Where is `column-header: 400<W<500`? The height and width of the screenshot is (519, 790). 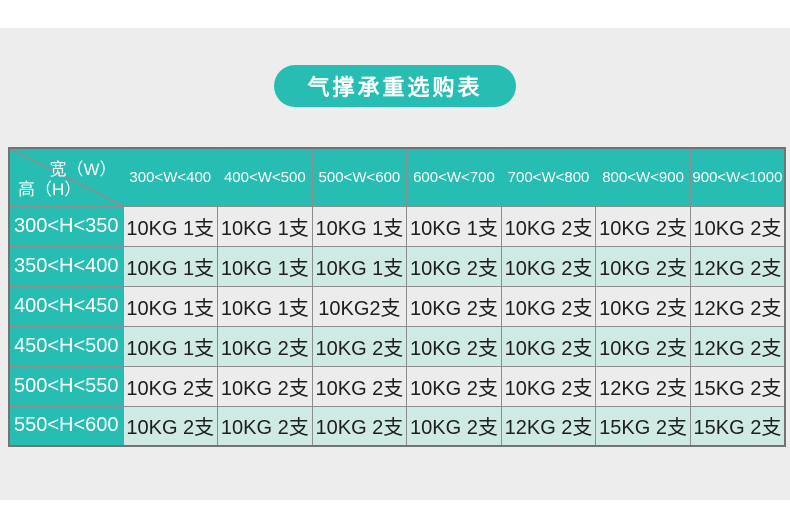 column-header: 400<W<500 is located at coordinates (265, 177).